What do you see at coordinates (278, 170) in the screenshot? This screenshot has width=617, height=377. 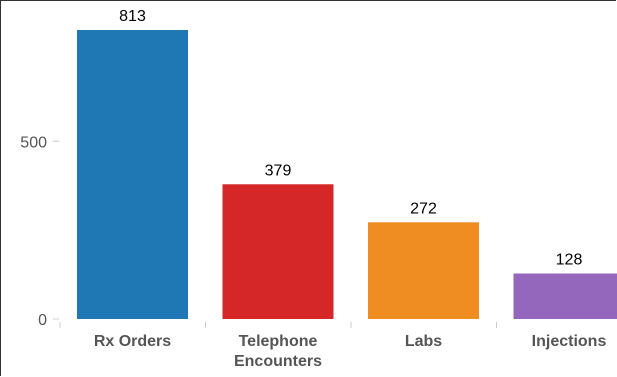 I see `data-label: 379` at bounding box center [278, 170].